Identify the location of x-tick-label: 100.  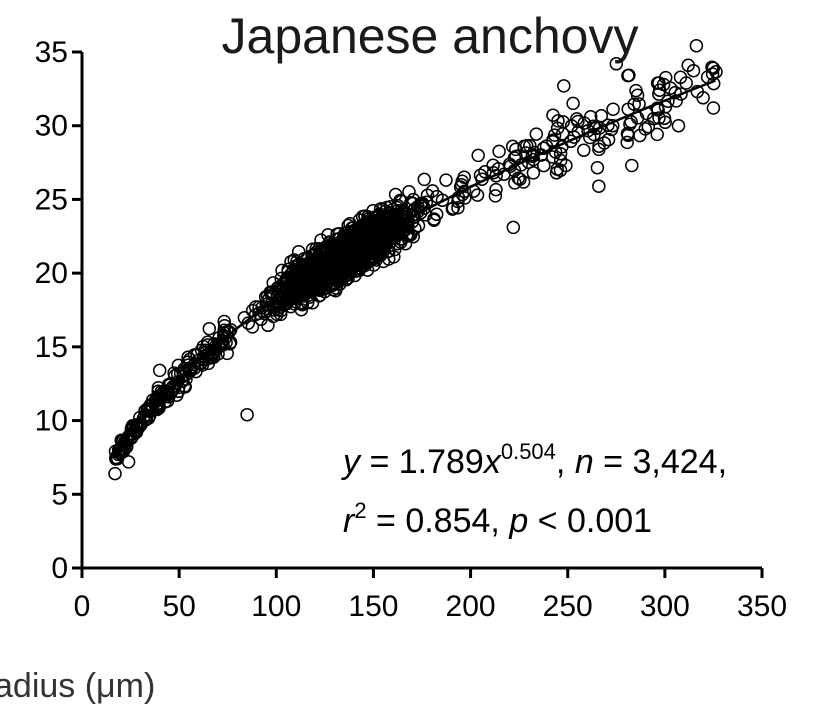
(276, 606).